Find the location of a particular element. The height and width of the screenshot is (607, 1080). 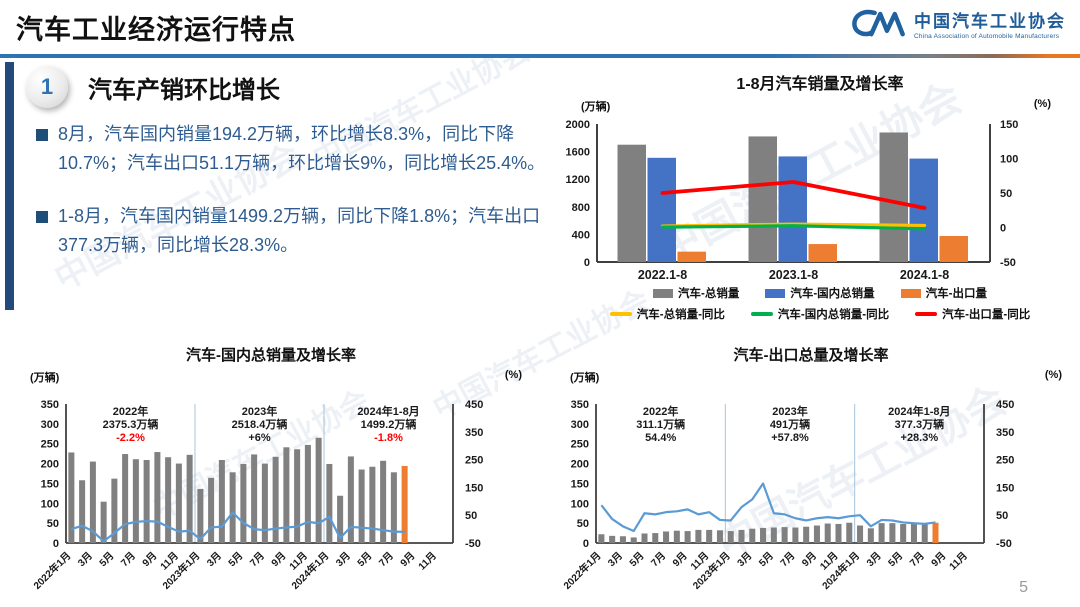

section-number: 1 is located at coordinates (47, 86).